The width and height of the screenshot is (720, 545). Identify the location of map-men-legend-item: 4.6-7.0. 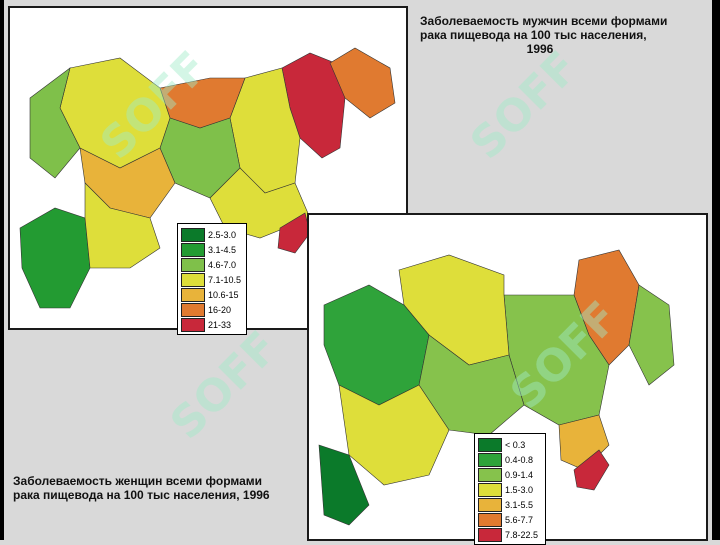
(212, 264).